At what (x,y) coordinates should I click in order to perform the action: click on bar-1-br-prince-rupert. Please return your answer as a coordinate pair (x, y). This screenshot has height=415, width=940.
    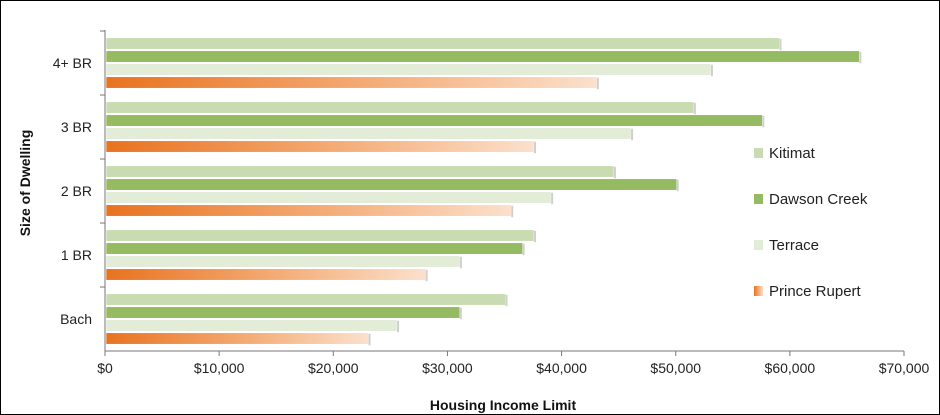
    Looking at the image, I should click on (265, 274).